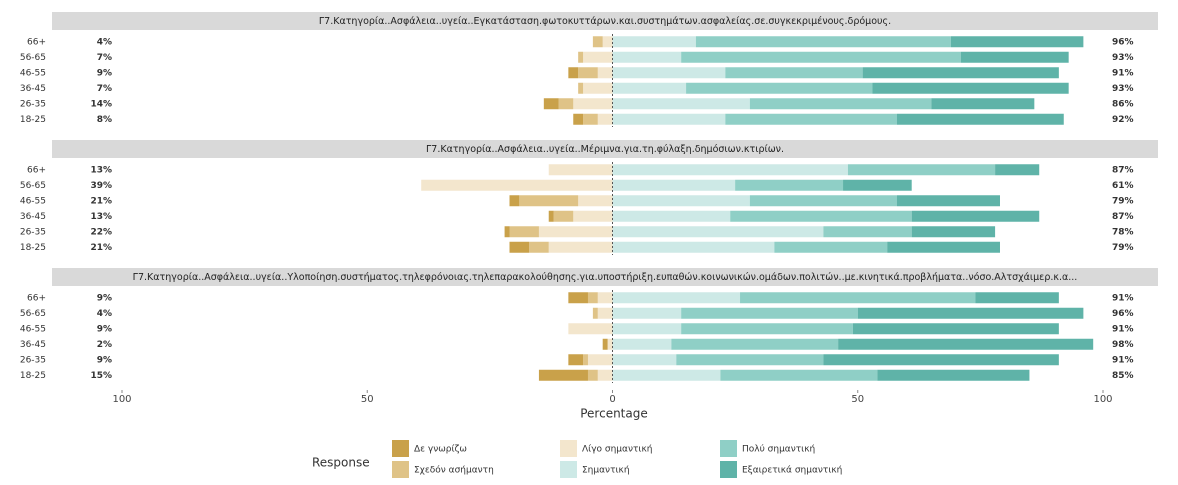 This screenshot has width=1178, height=485. I want to click on right-total-label: 87%, so click(1123, 170).